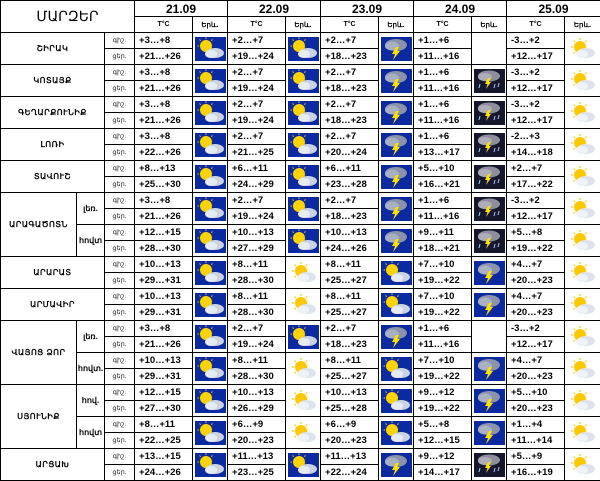  I want to click on temperature-range: +24…+26, so click(350, 249).